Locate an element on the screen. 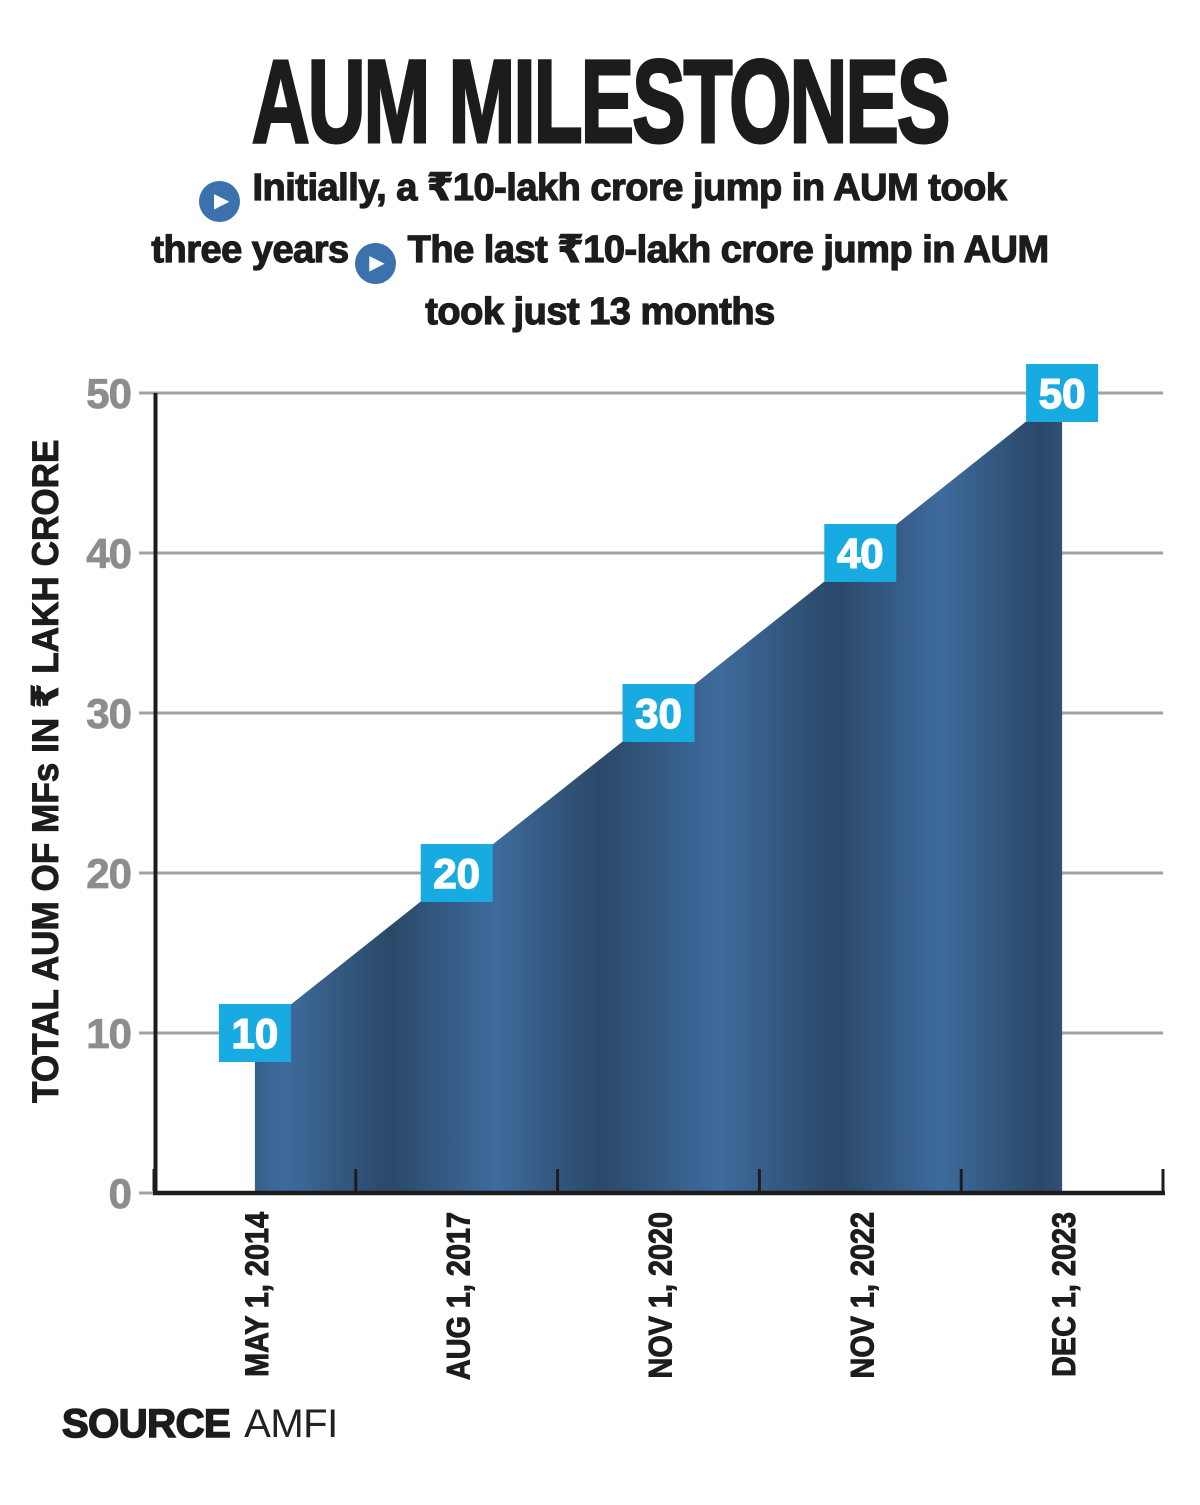  milestone-value: 50 is located at coordinates (1062, 393).